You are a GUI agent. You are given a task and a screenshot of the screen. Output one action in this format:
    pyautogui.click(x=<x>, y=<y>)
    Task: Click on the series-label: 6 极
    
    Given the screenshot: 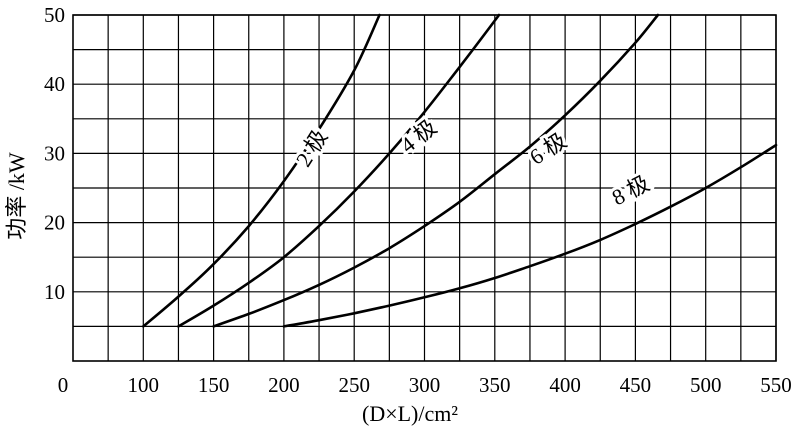 What is the action you would take?
    pyautogui.click(x=548, y=149)
    